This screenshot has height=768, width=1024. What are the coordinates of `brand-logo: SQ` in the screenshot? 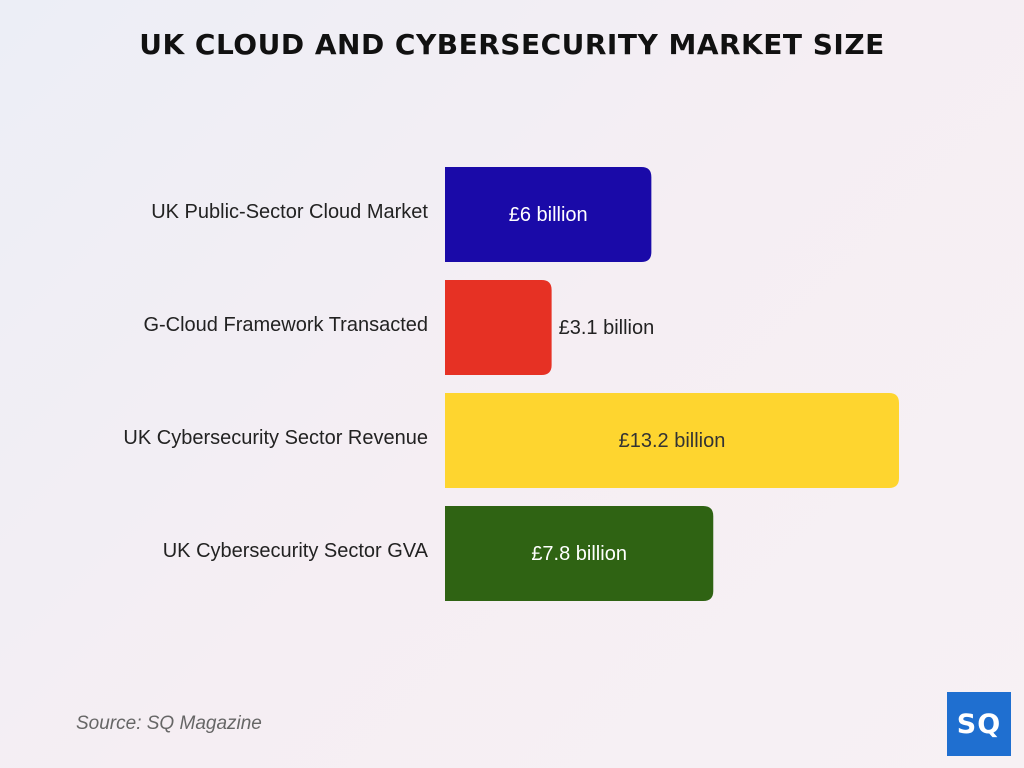 It's located at (979, 724).